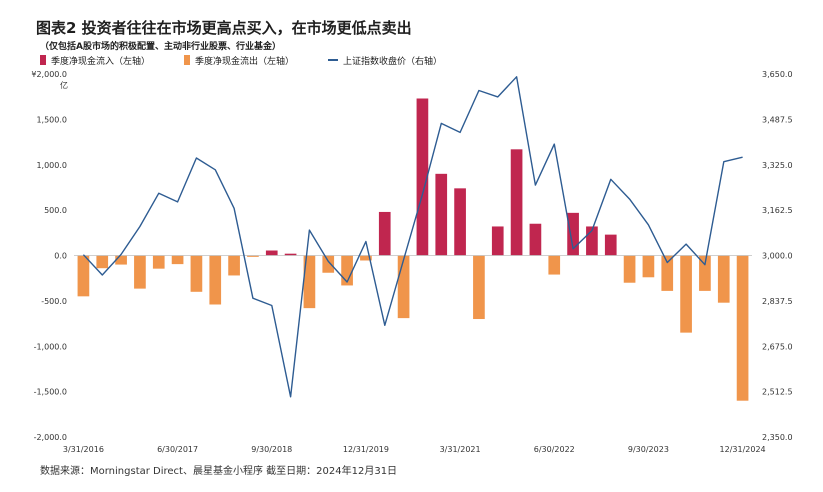 This screenshot has width=823, height=492. Describe the element at coordinates (777, 392) in the screenshot. I see `right-axis-tick-label: 2,512.5` at that location.